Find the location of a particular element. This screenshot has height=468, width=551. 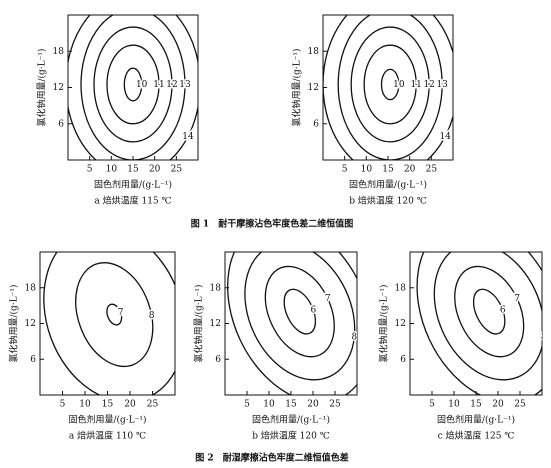

contour-label: 6 is located at coordinates (313, 310).